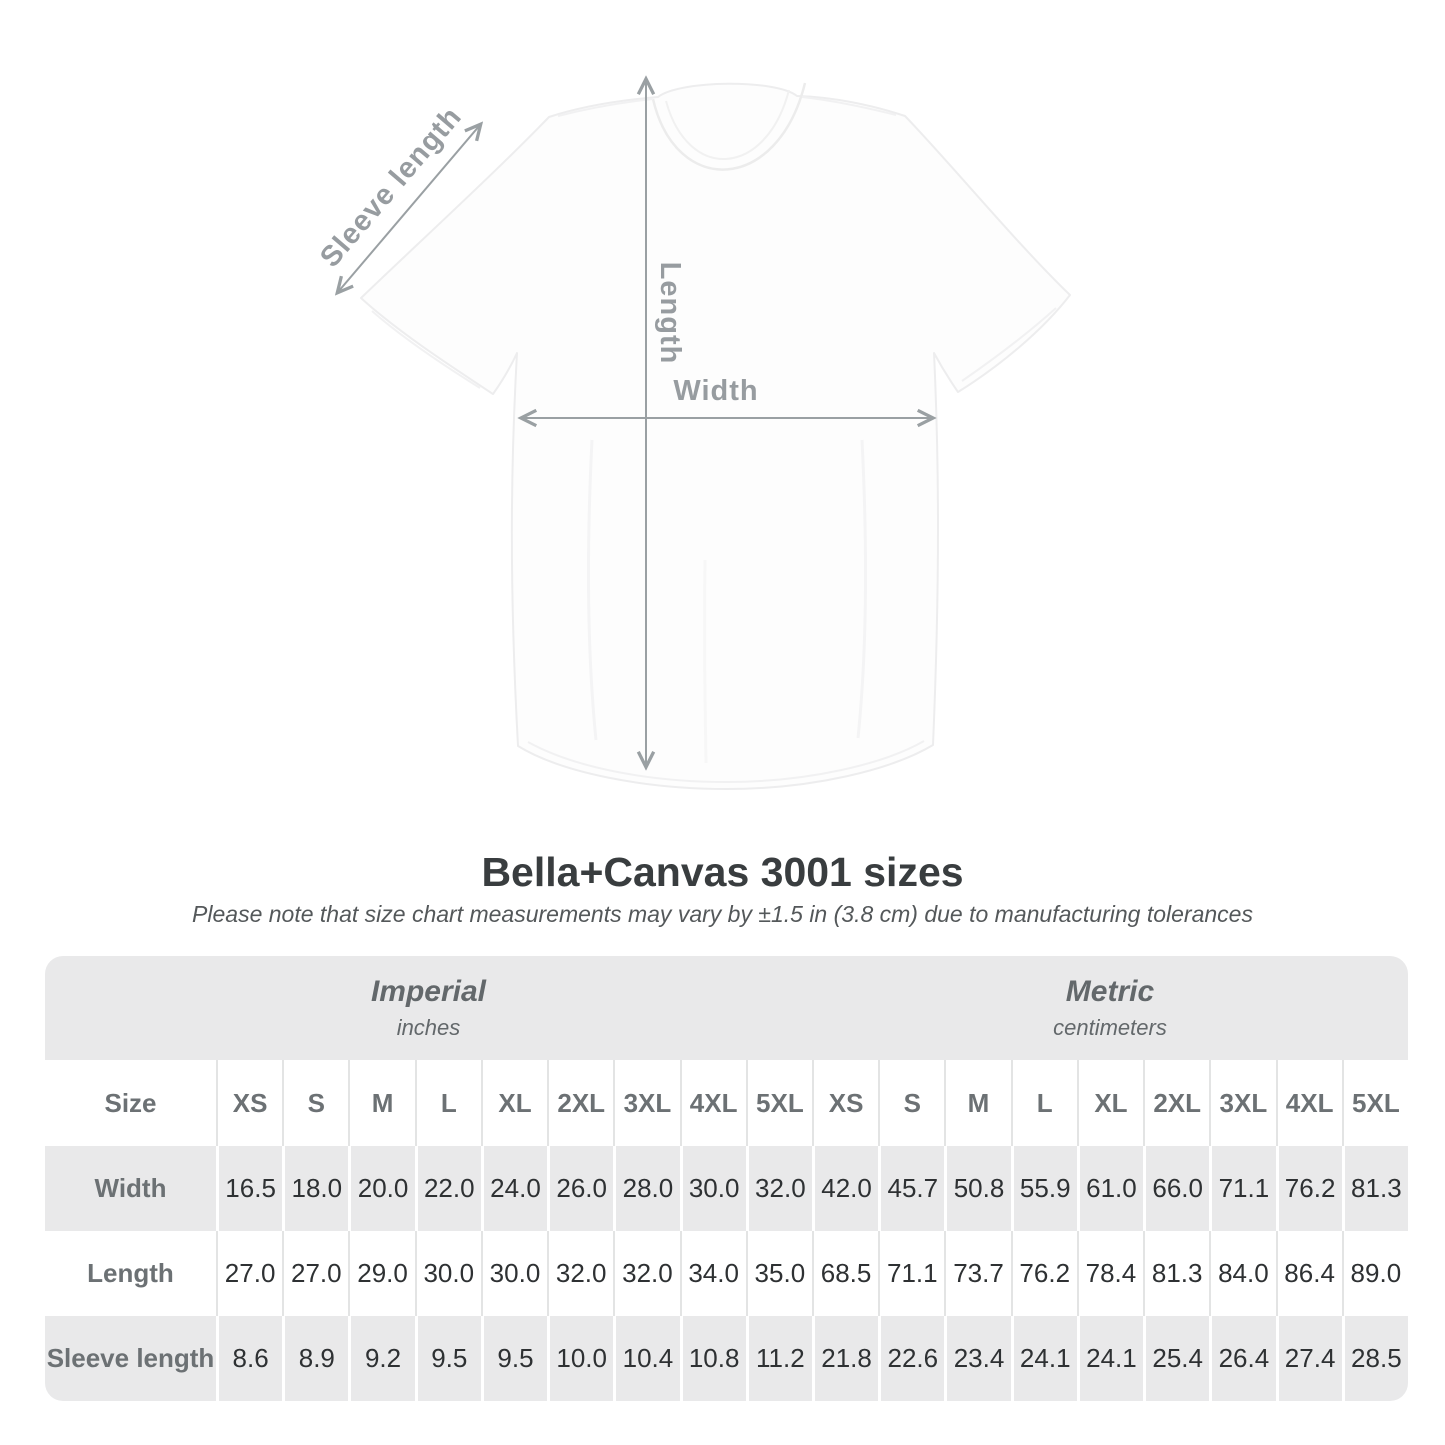 This screenshot has width=1445, height=1445. I want to click on column-header-metric-5xl: 5XL, so click(1374, 1103).